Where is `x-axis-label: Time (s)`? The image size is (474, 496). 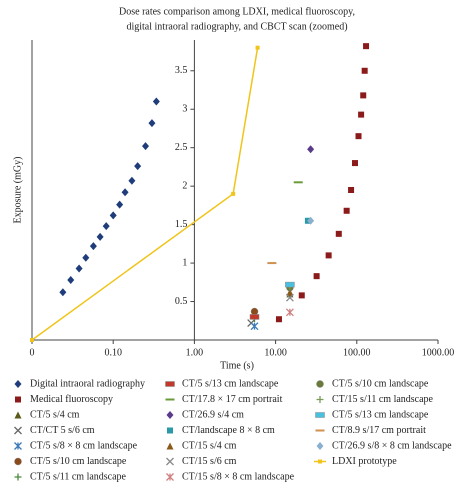 x-axis-label: Time (s) is located at coordinates (237, 365).